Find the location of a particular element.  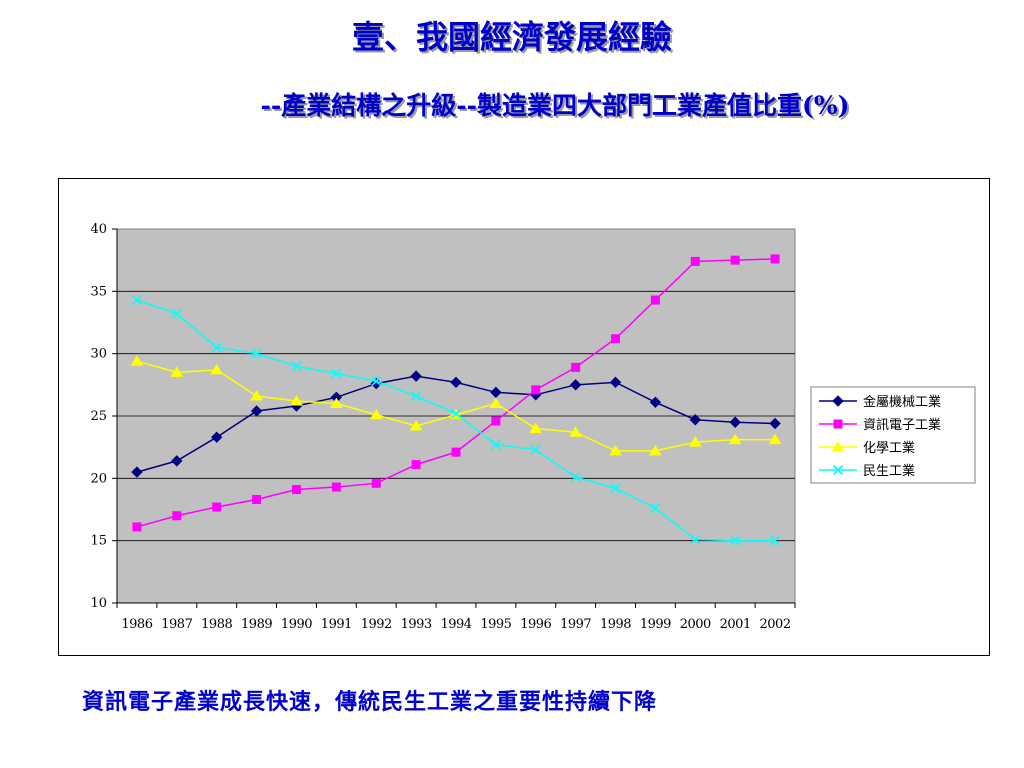

x-tick-label: 1987 is located at coordinates (176, 624).